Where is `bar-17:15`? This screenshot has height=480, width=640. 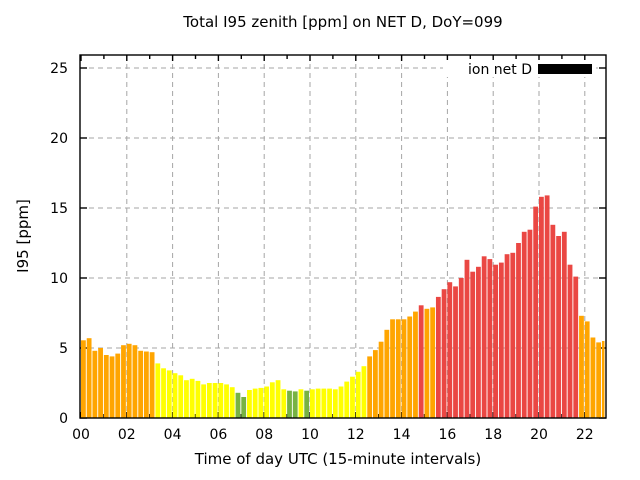
bar-17:15 is located at coordinates (478, 342).